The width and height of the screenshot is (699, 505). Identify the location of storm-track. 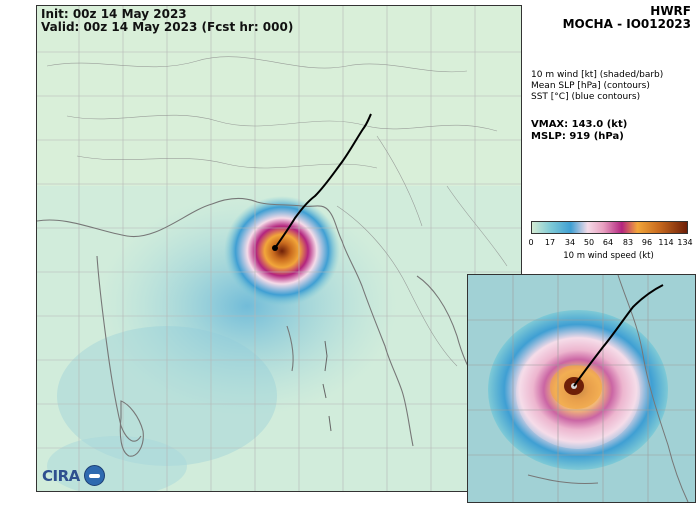
(323, 181).